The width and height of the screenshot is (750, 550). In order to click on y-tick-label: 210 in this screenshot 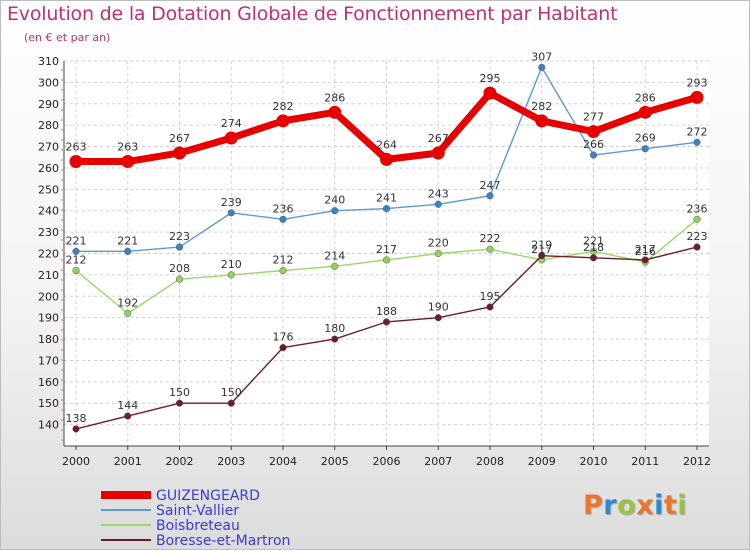, I will do `click(48, 275)`.